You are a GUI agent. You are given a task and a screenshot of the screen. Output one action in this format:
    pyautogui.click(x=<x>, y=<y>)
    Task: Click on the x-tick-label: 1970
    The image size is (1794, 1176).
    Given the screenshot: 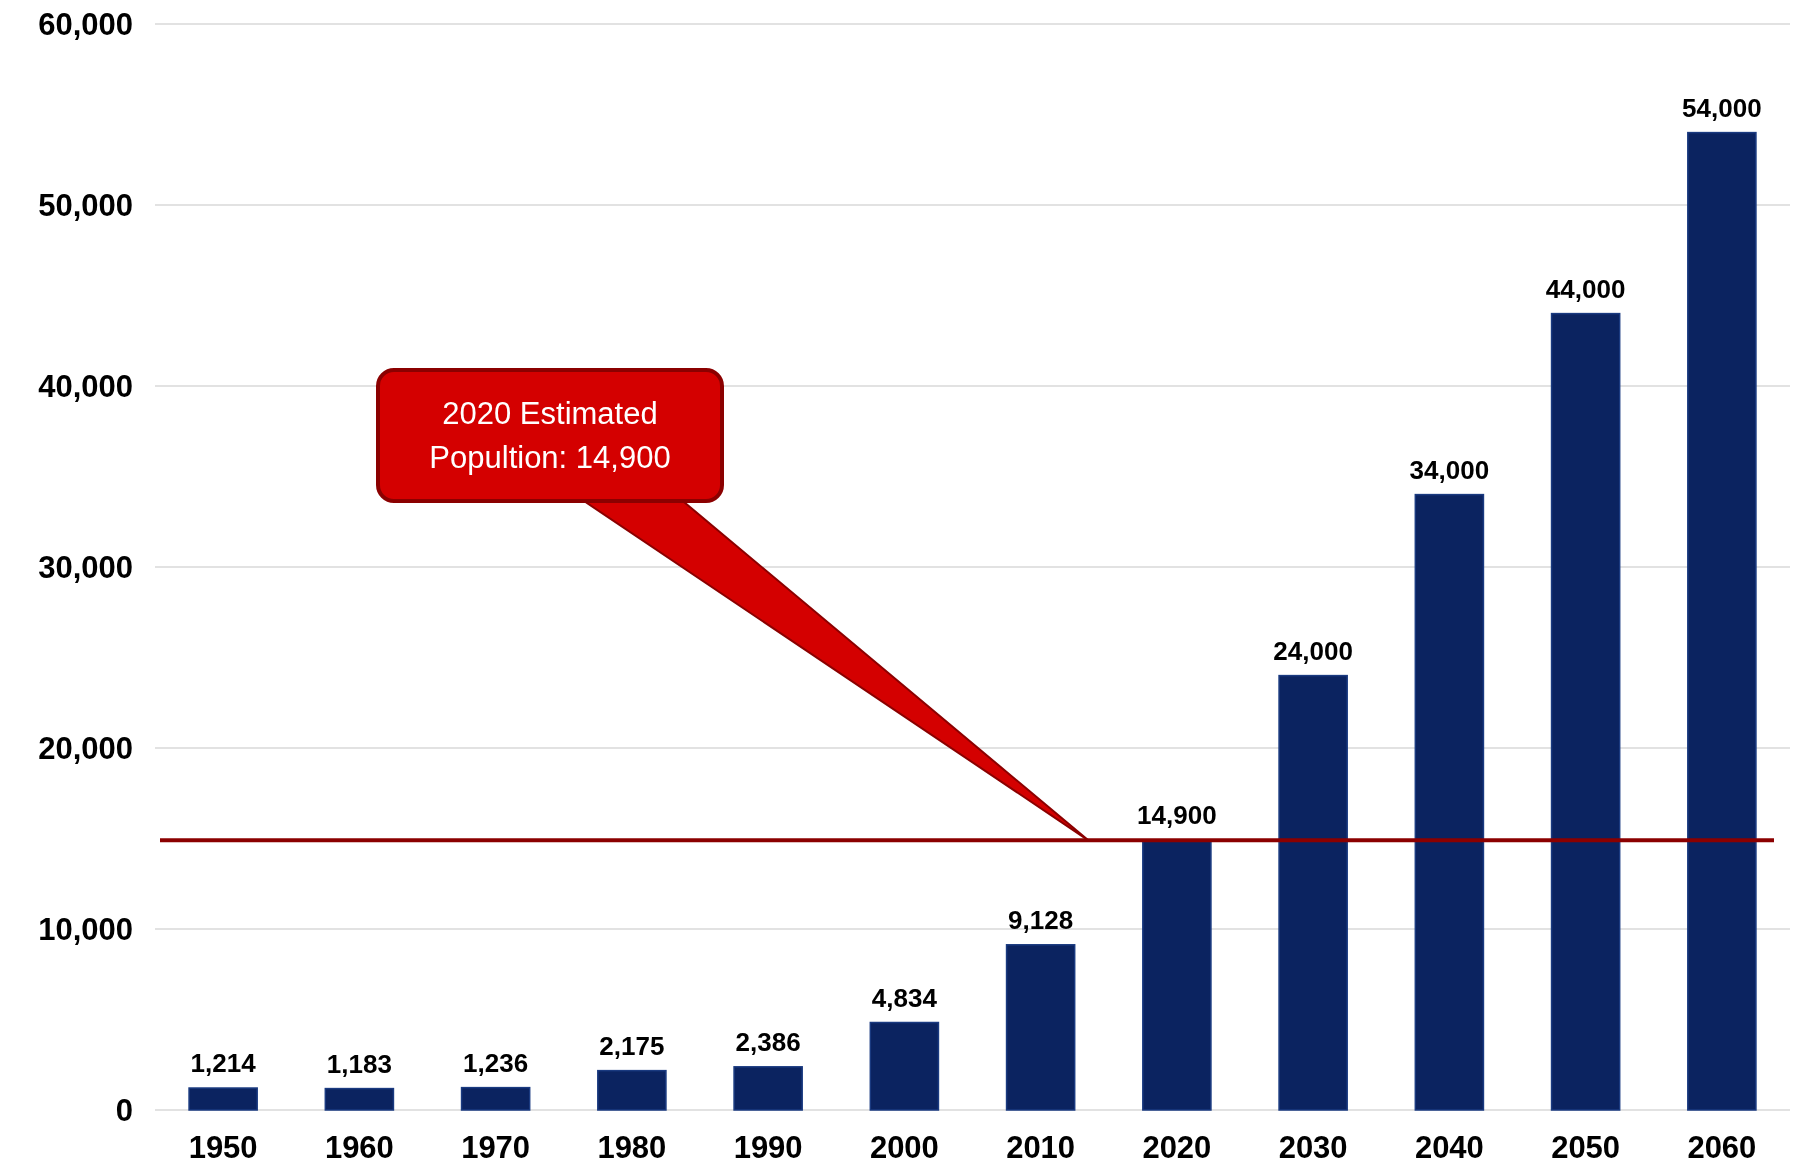 What is the action you would take?
    pyautogui.click(x=496, y=1147)
    